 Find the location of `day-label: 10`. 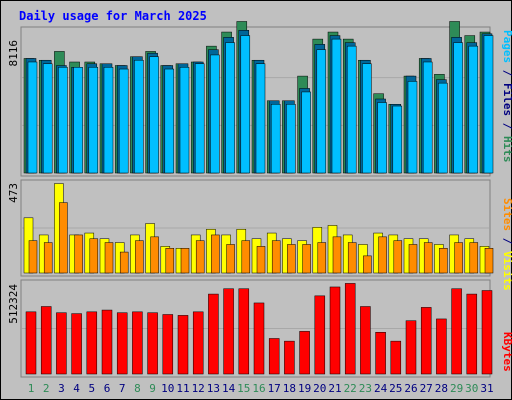

day-label: 10 is located at coordinates (167, 388).